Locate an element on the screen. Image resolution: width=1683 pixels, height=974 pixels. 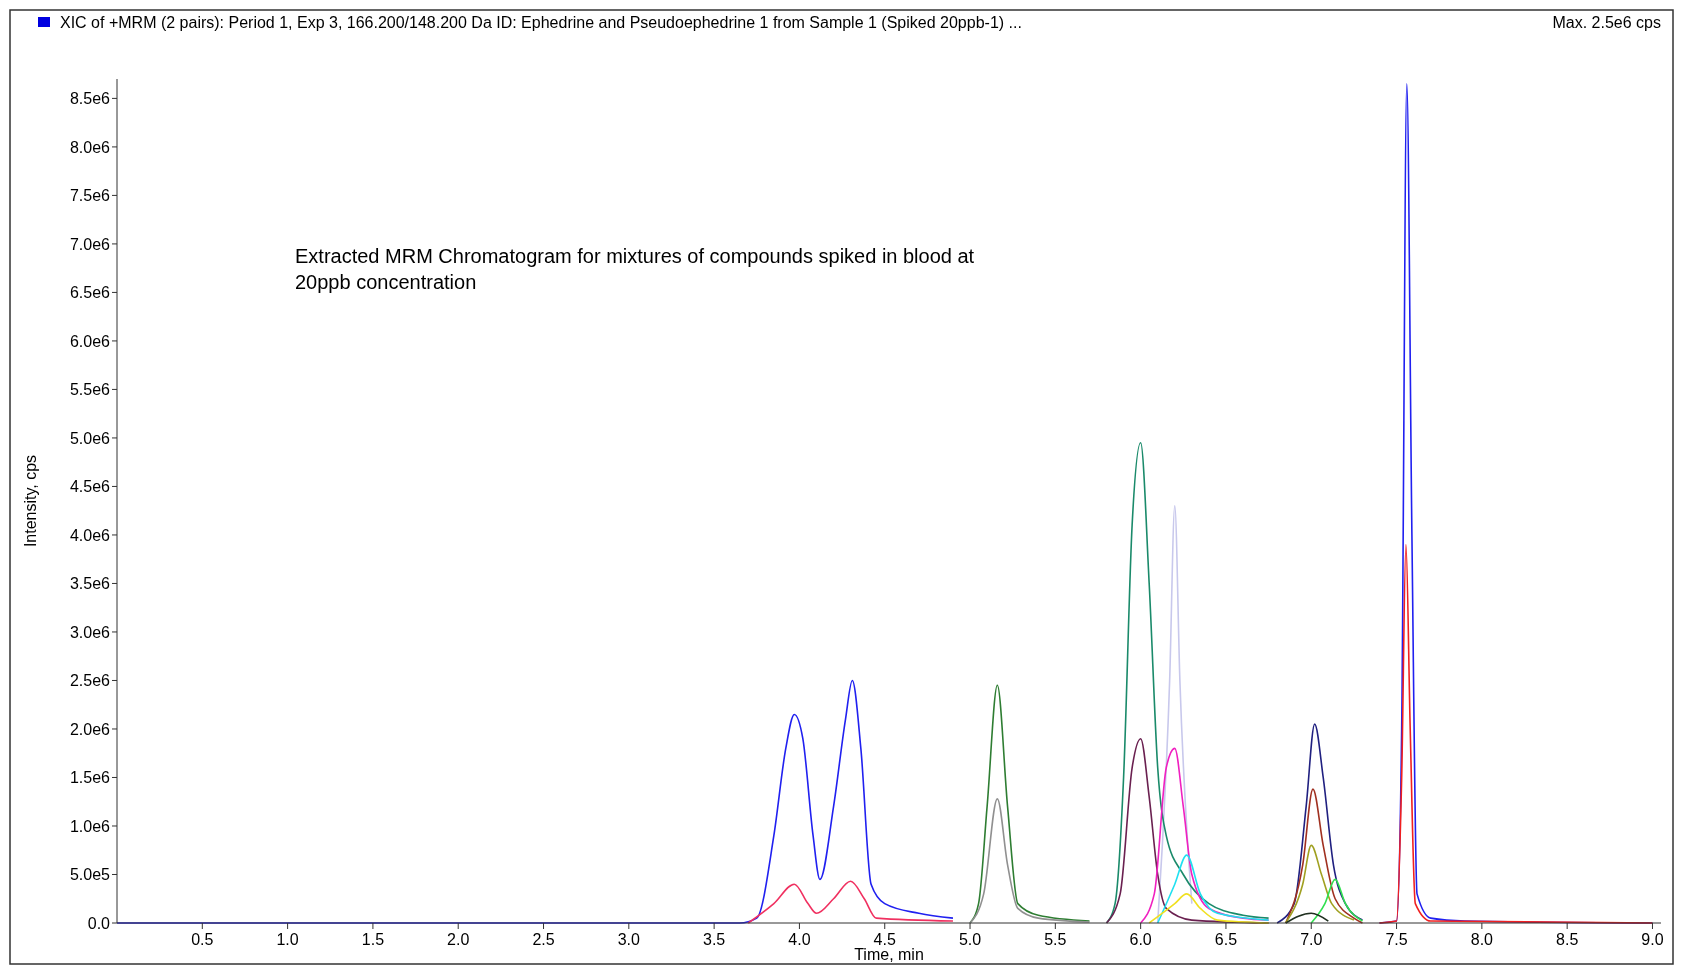
y-tick-label: 4.5e6 is located at coordinates (90, 487).